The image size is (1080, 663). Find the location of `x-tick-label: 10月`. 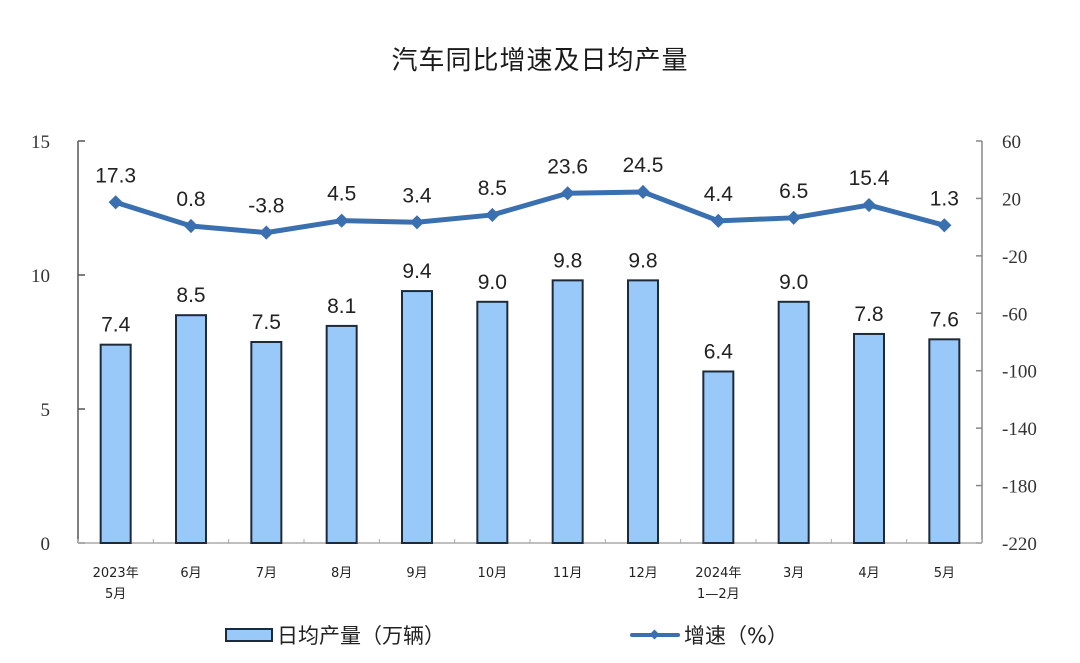

x-tick-label: 10月 is located at coordinates (493, 573).